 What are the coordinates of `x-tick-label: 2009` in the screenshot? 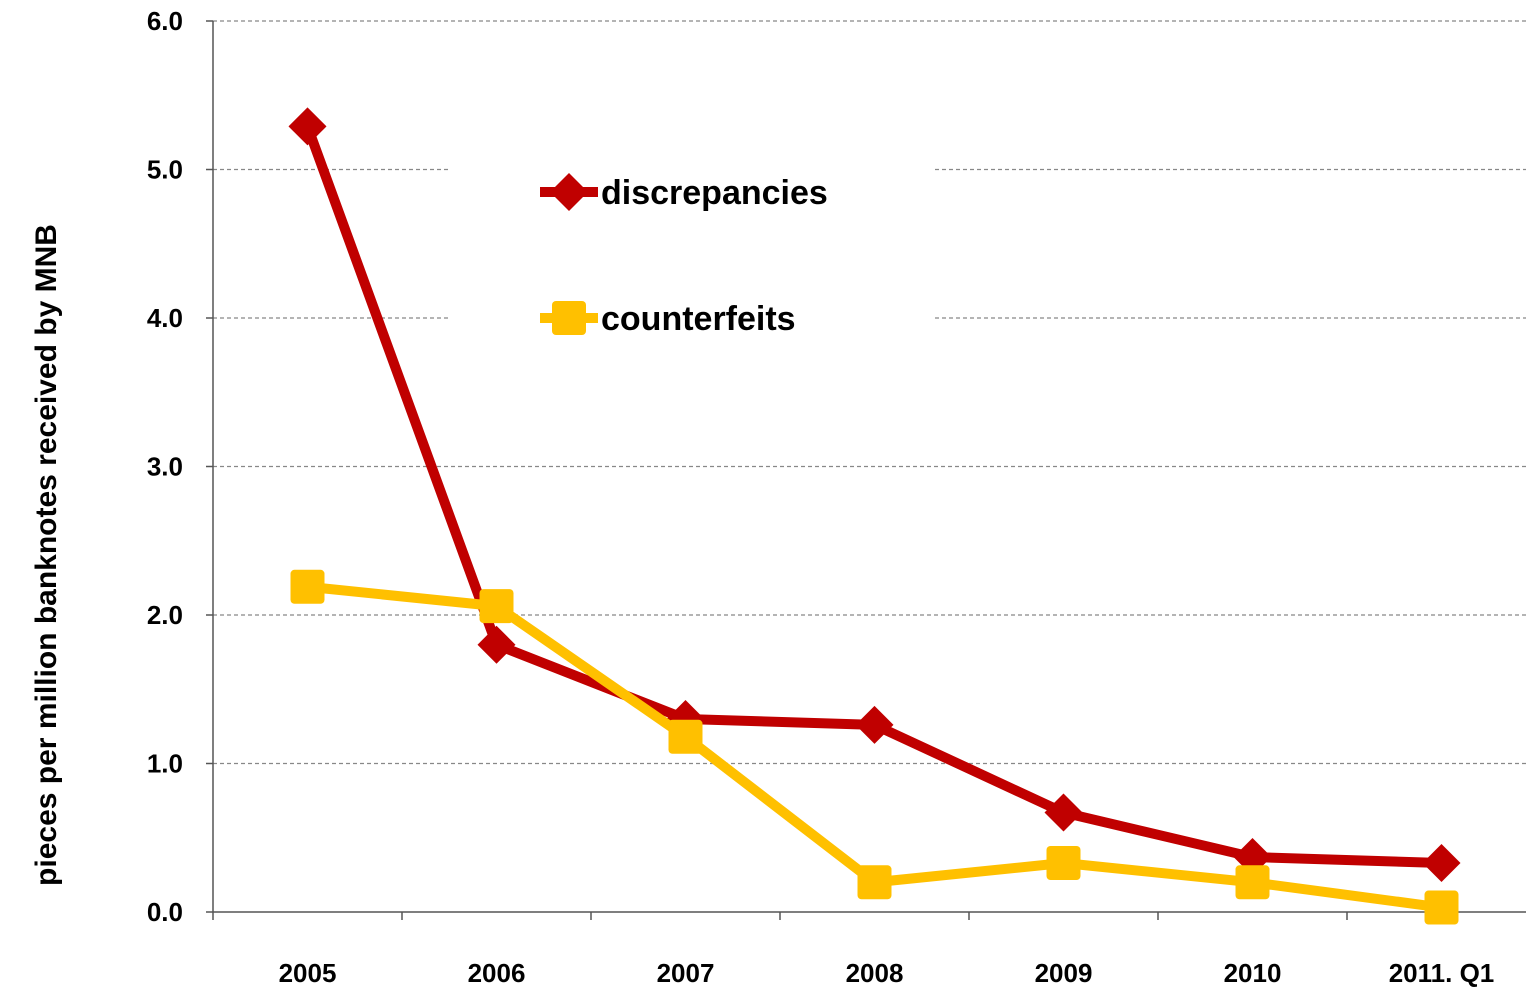 It's located at (1064, 973).